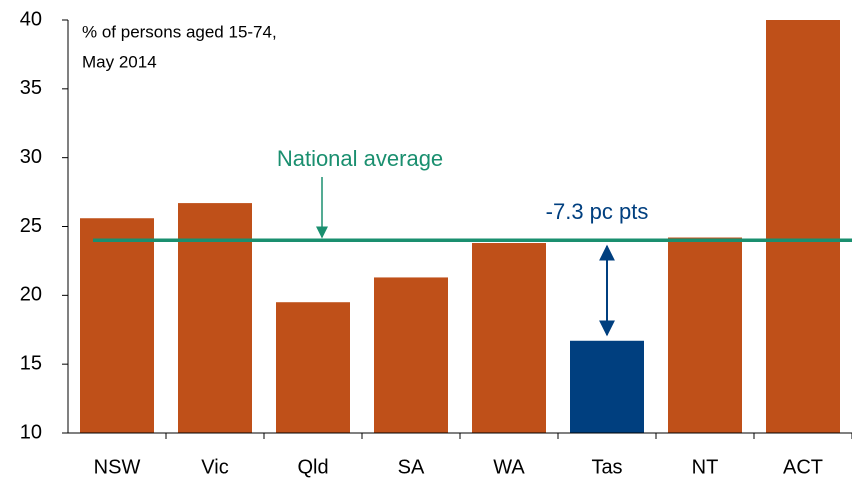 This screenshot has width=852, height=487. Describe the element at coordinates (606, 467) in the screenshot. I see `x-tick-label: Tas` at that location.